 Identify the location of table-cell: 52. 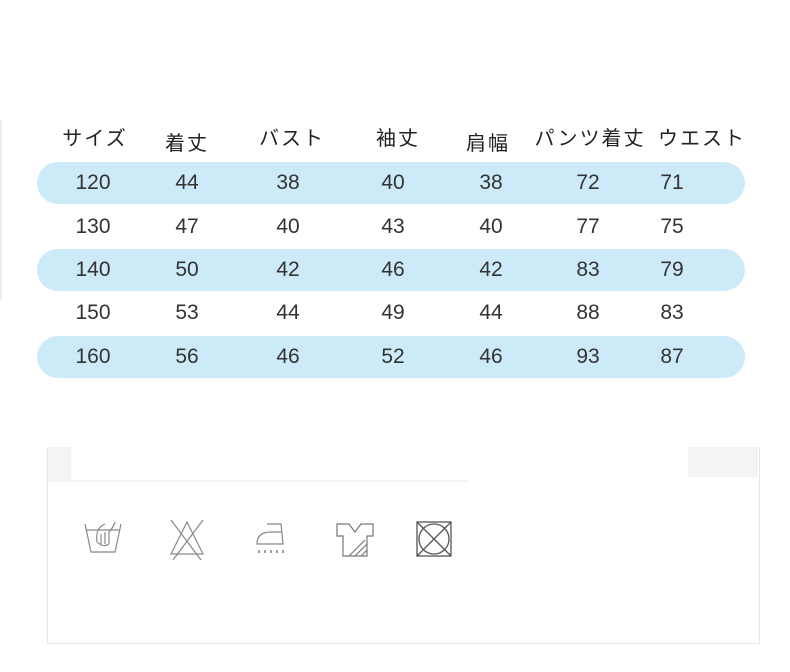
(393, 356).